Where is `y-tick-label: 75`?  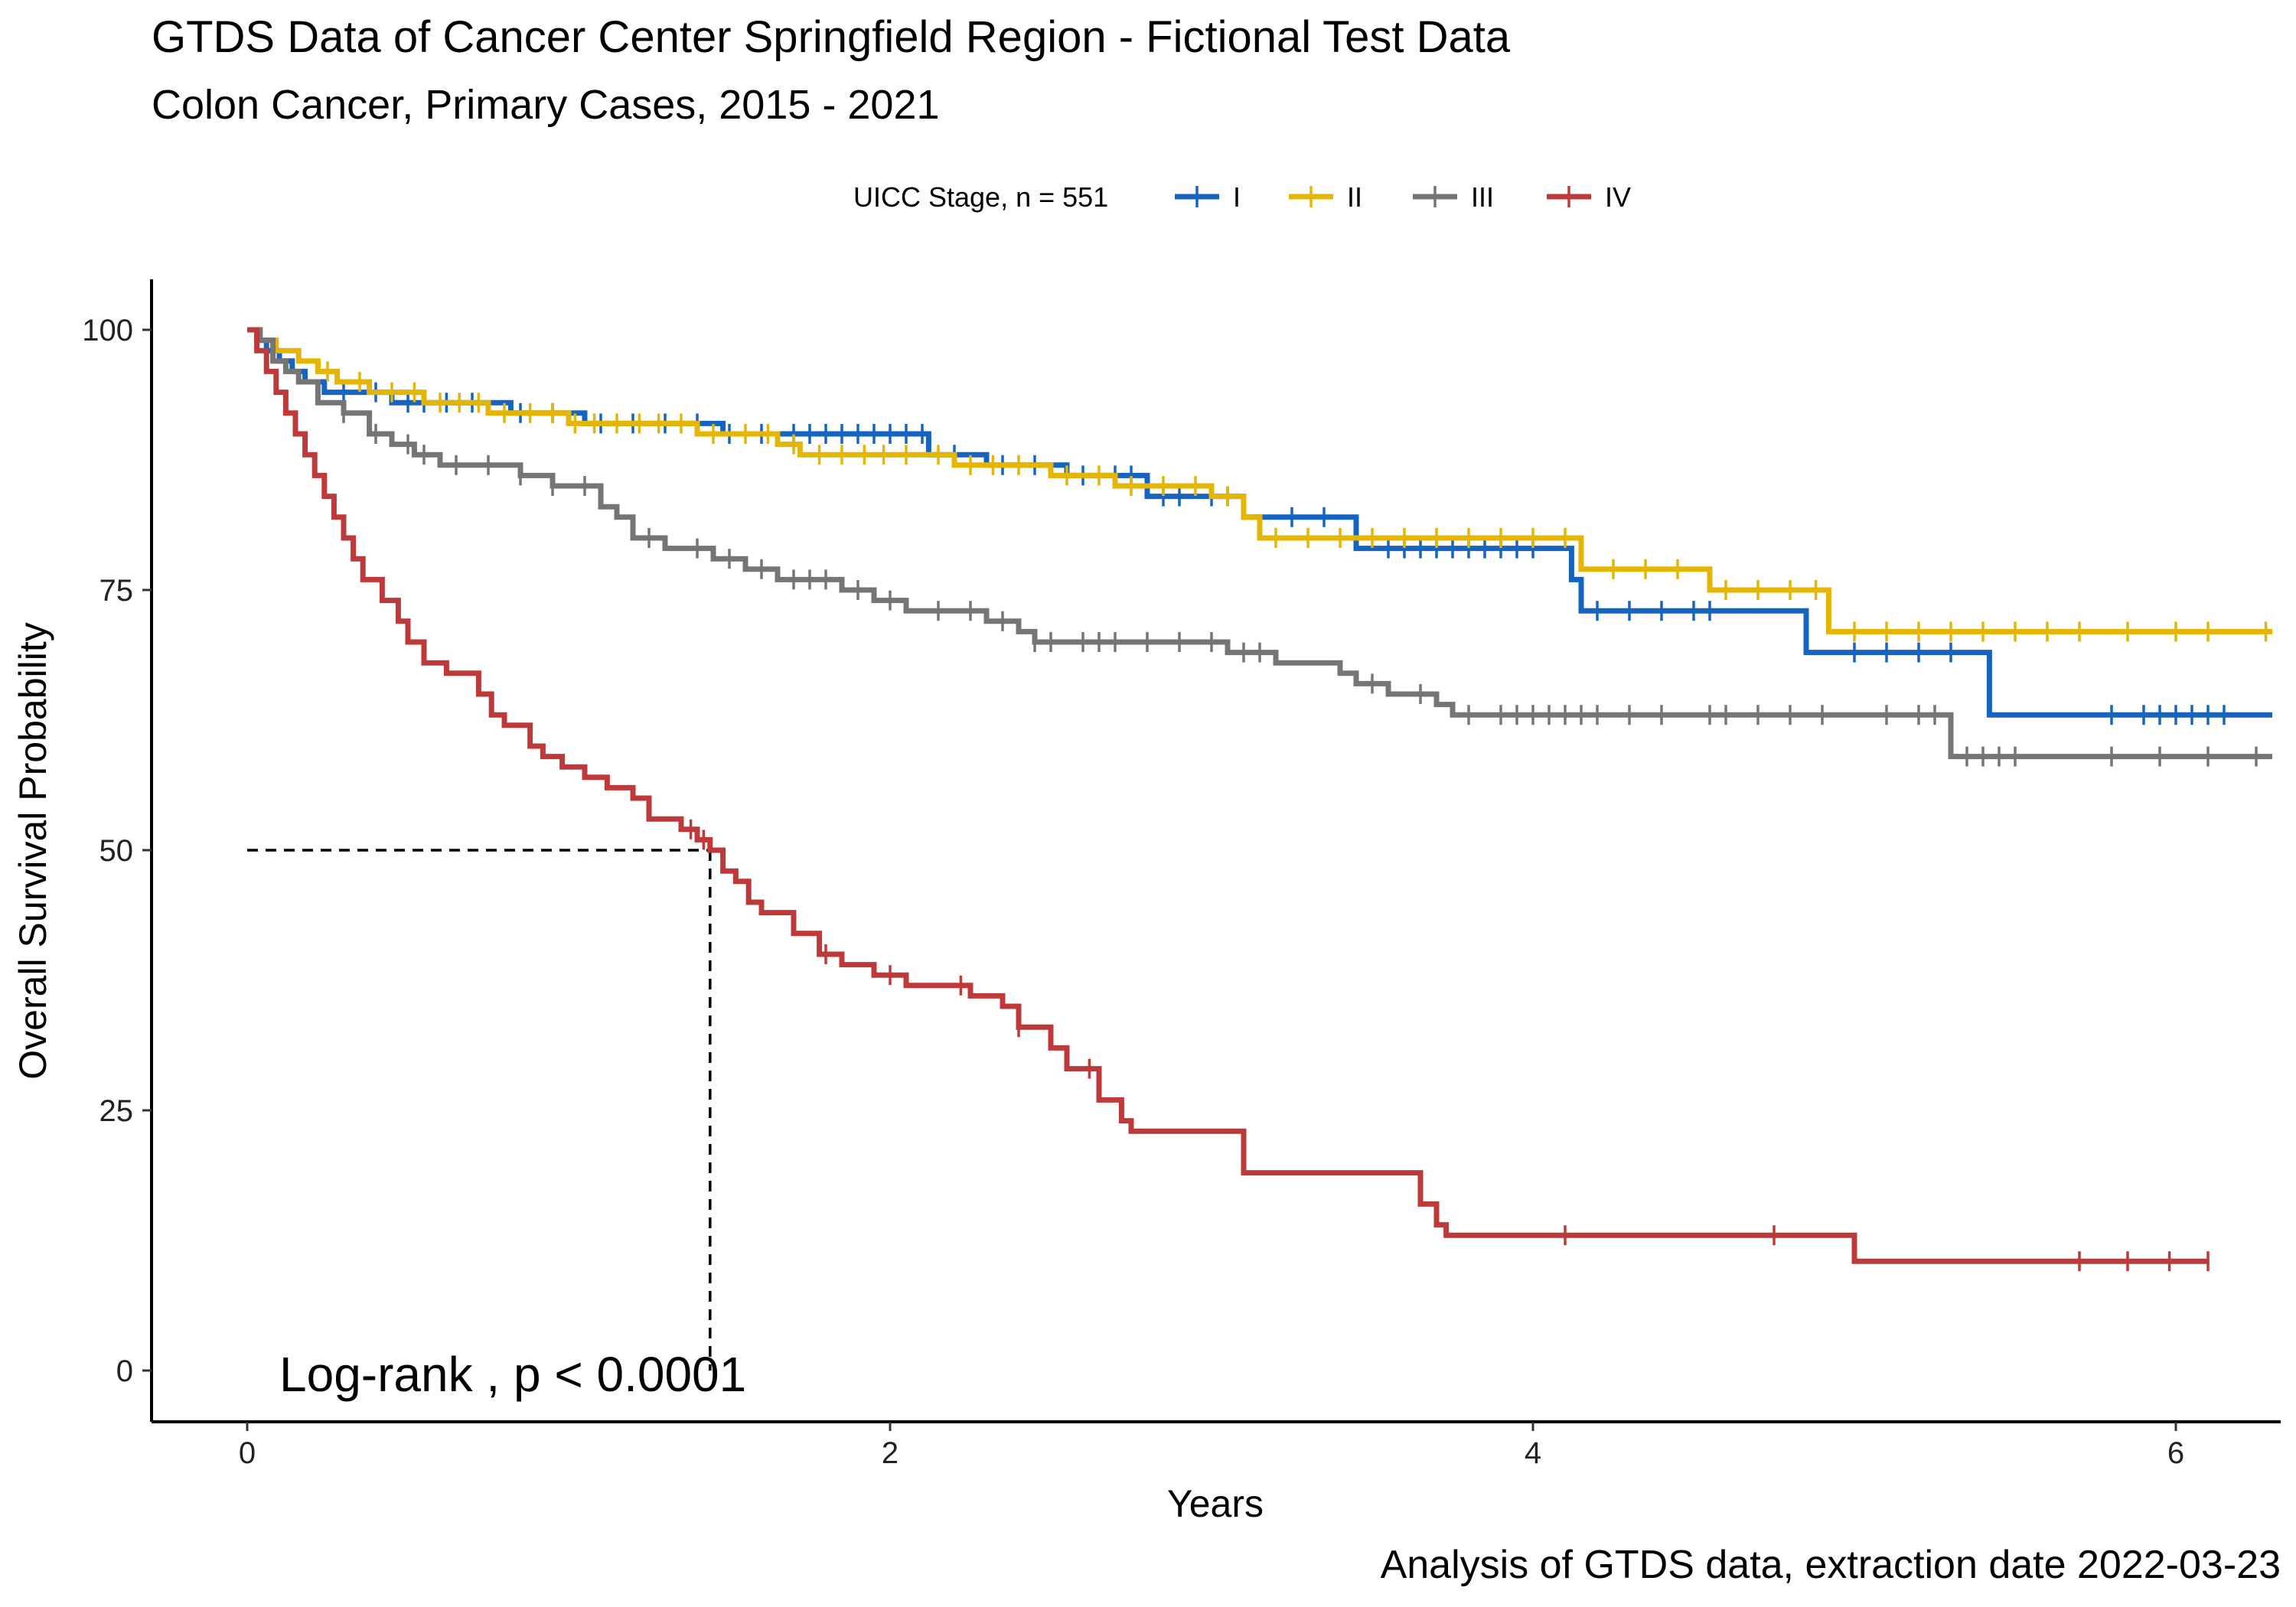
y-tick-label: 75 is located at coordinates (116, 591).